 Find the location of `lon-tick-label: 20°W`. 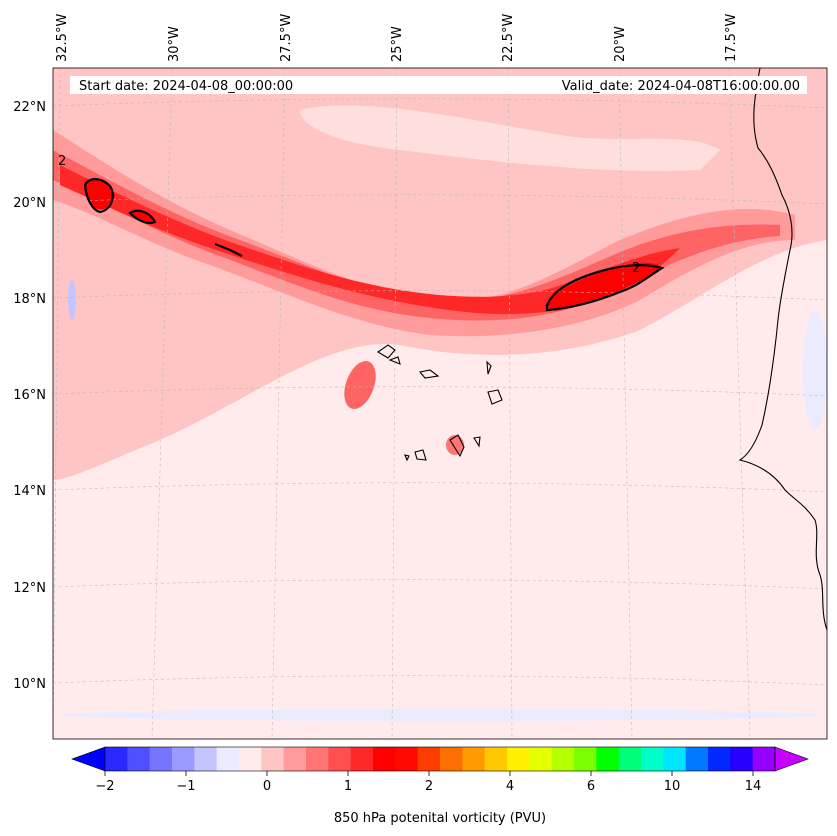

lon-tick-label: 20°W is located at coordinates (620, 44).